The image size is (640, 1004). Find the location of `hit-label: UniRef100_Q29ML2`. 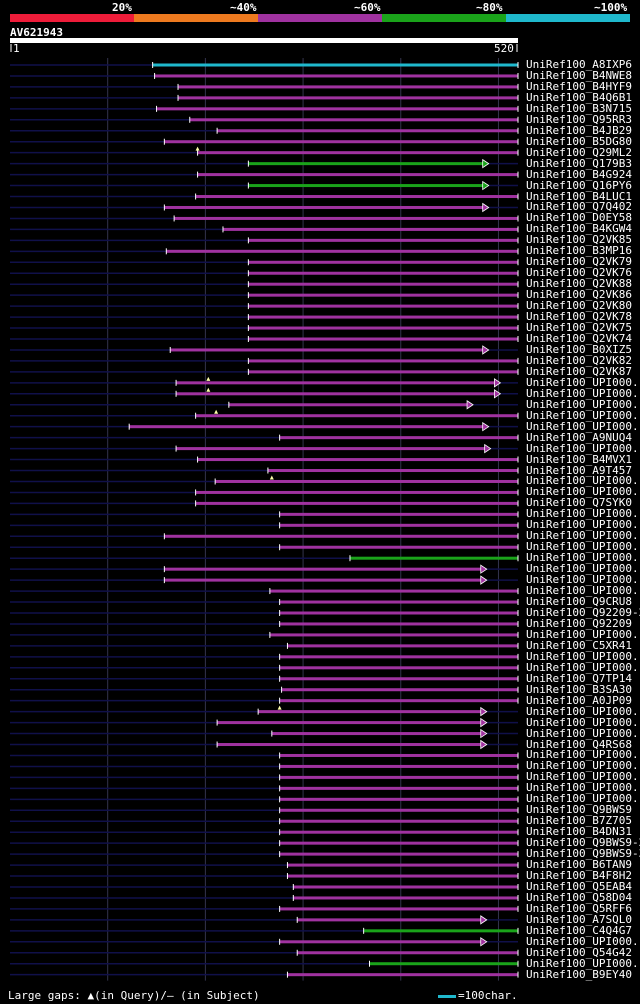

hit-label: UniRef100_Q29ML2 is located at coordinates (579, 152).